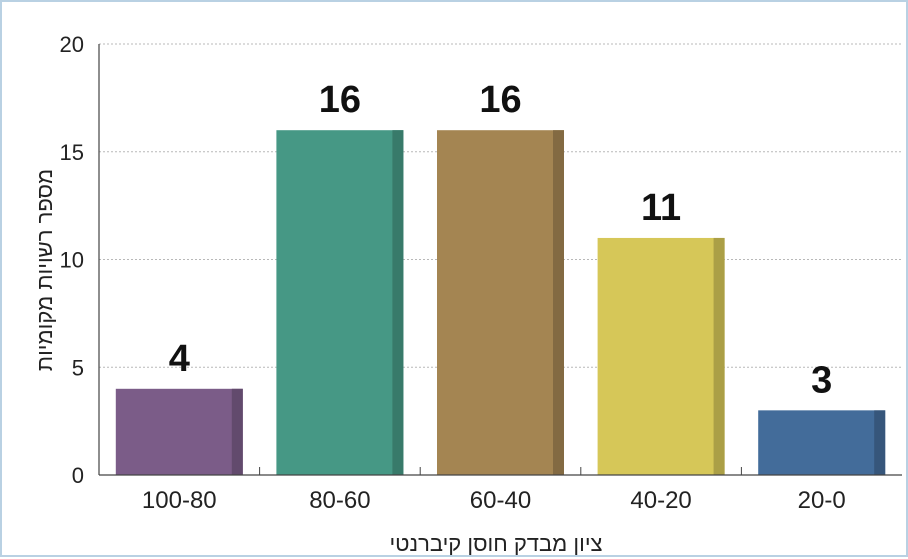  I want to click on y-tick-label: 15, so click(72, 152).